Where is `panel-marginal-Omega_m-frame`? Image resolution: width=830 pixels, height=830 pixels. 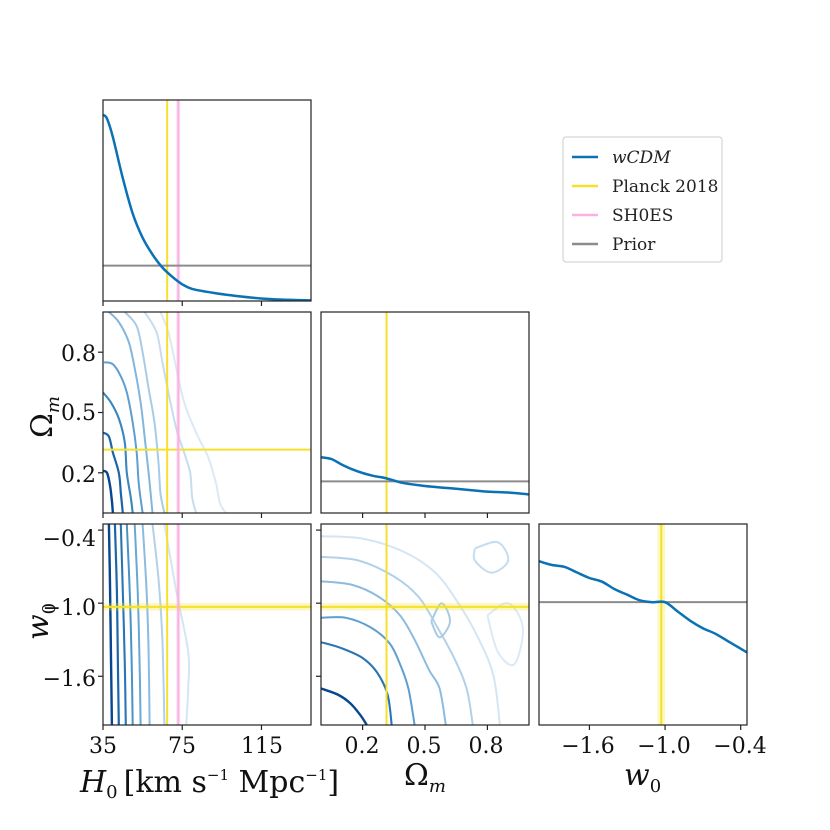 panel-marginal-Omega_m-frame is located at coordinates (425, 412).